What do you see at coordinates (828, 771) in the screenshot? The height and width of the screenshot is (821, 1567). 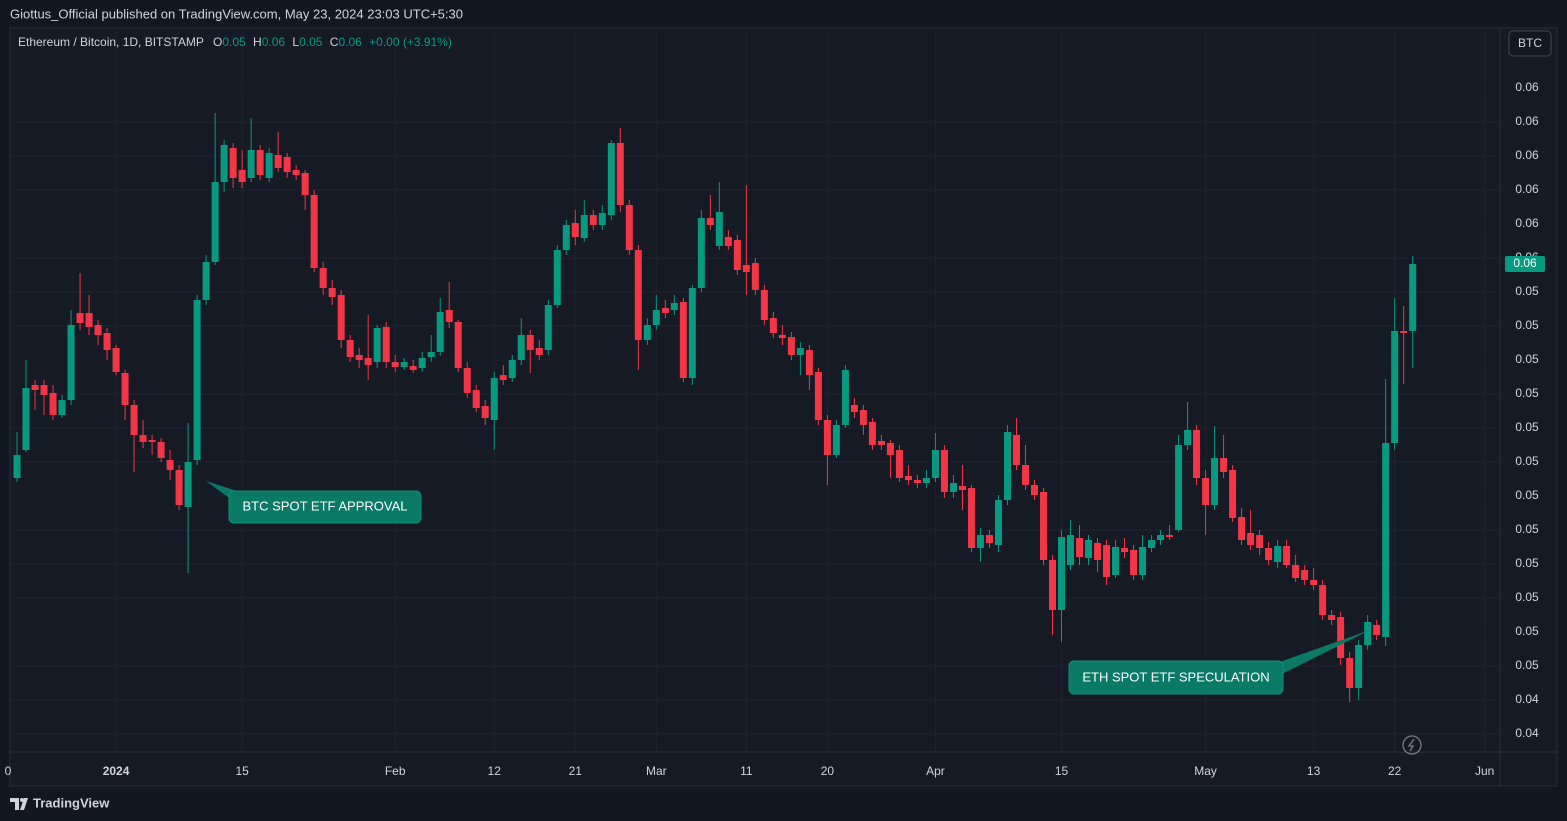 I see `x-tick-label: 20` at bounding box center [828, 771].